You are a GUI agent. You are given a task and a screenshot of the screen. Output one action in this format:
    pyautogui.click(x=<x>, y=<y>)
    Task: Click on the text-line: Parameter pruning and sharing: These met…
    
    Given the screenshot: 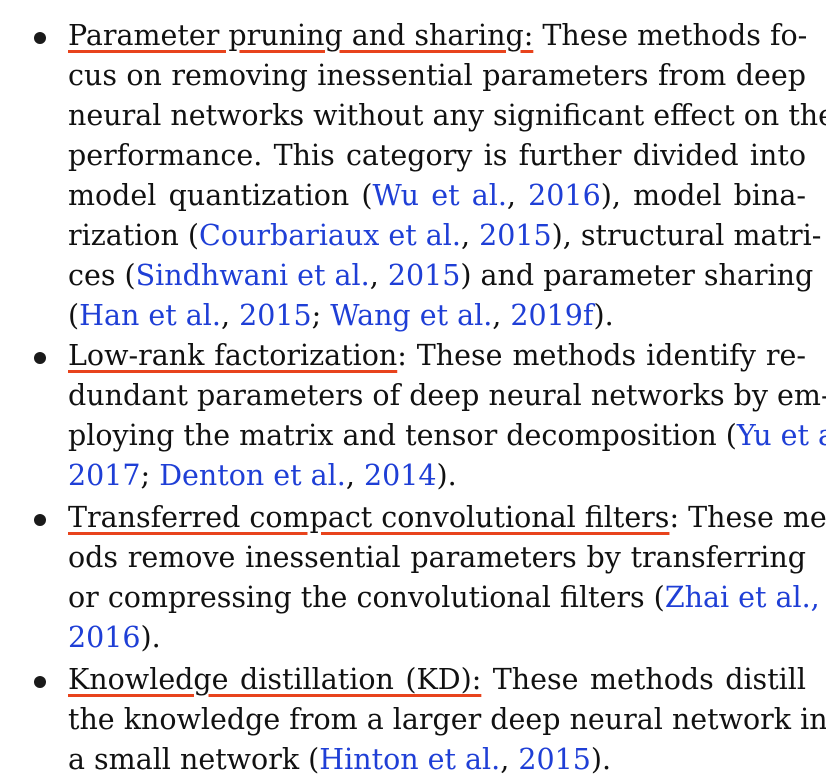 What is the action you would take?
    pyautogui.click(x=438, y=35)
    